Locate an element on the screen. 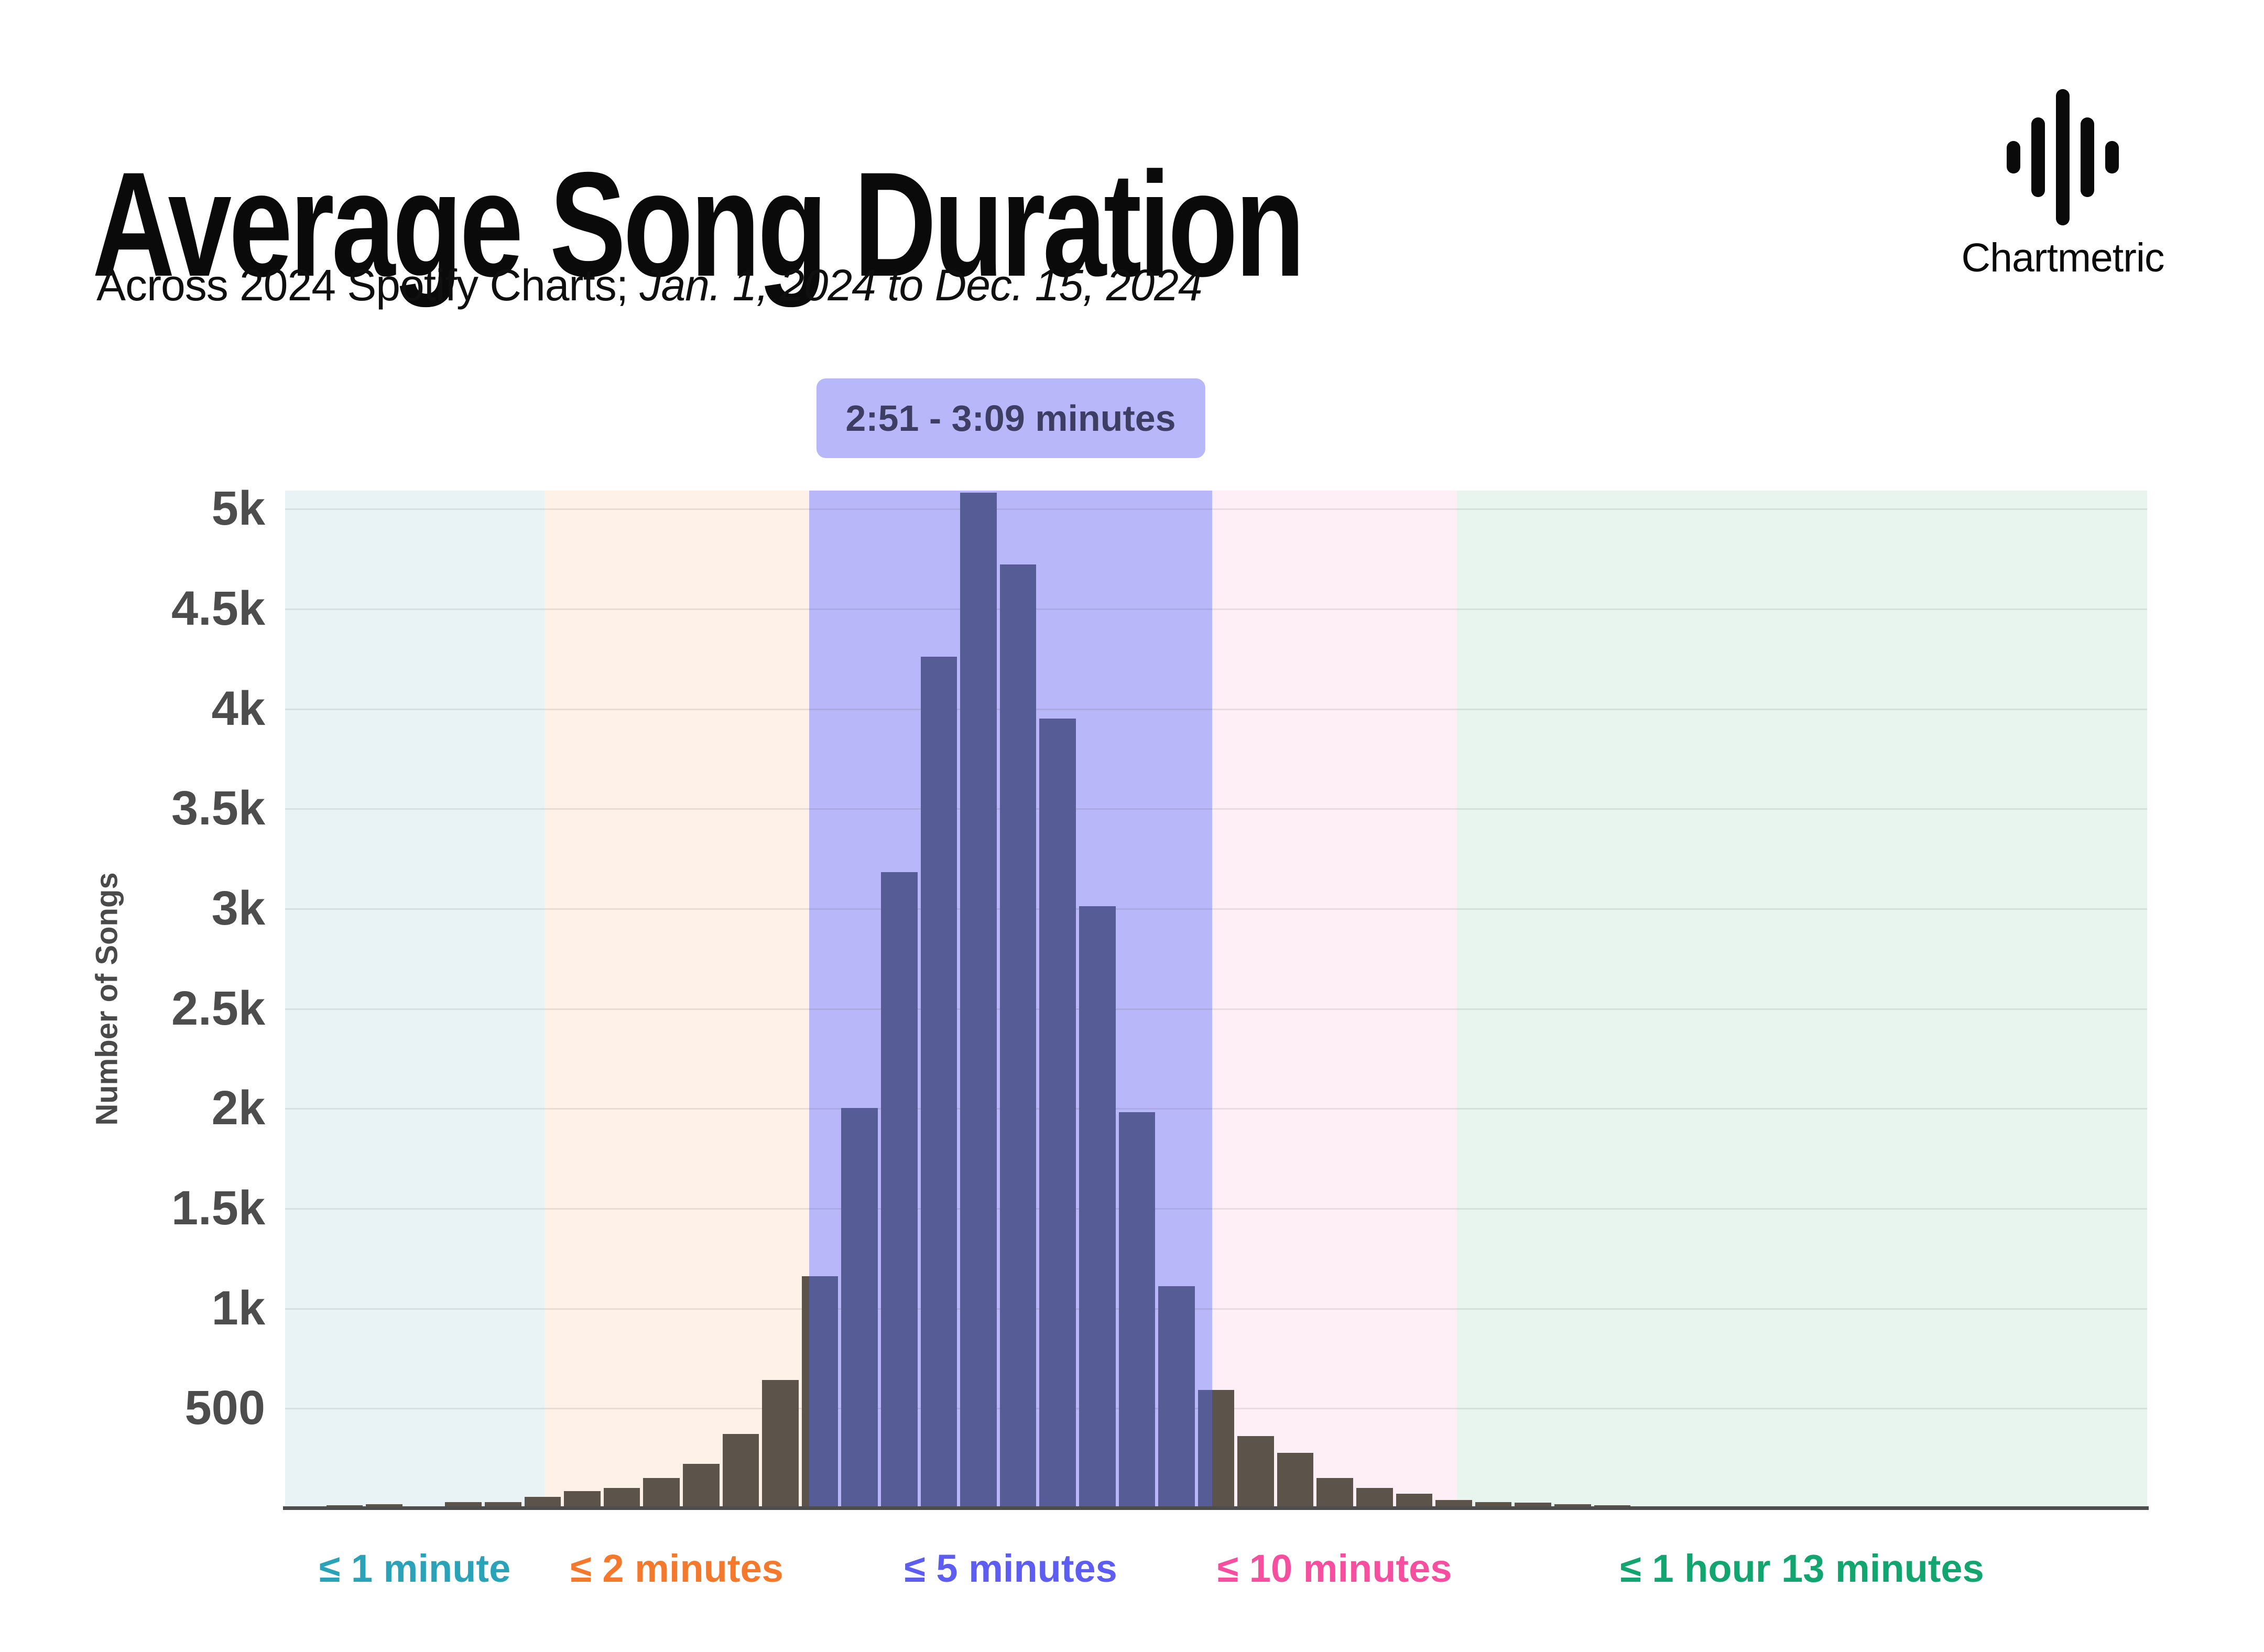  page-title: Average Song Duration is located at coordinates (698, 225).